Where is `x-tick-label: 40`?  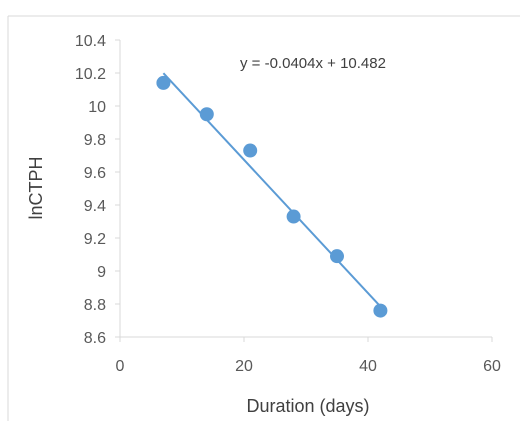 x-tick-label: 40 is located at coordinates (368, 366).